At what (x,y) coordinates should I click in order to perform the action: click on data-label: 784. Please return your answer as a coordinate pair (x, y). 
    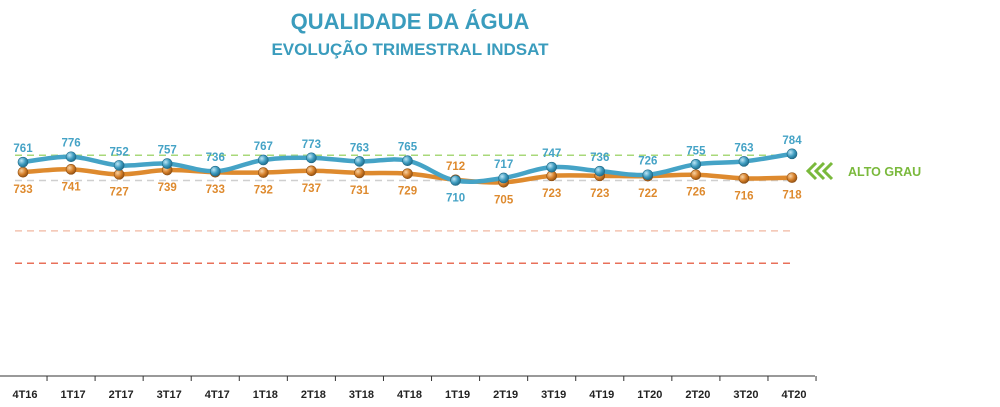
    Looking at the image, I should click on (792, 141).